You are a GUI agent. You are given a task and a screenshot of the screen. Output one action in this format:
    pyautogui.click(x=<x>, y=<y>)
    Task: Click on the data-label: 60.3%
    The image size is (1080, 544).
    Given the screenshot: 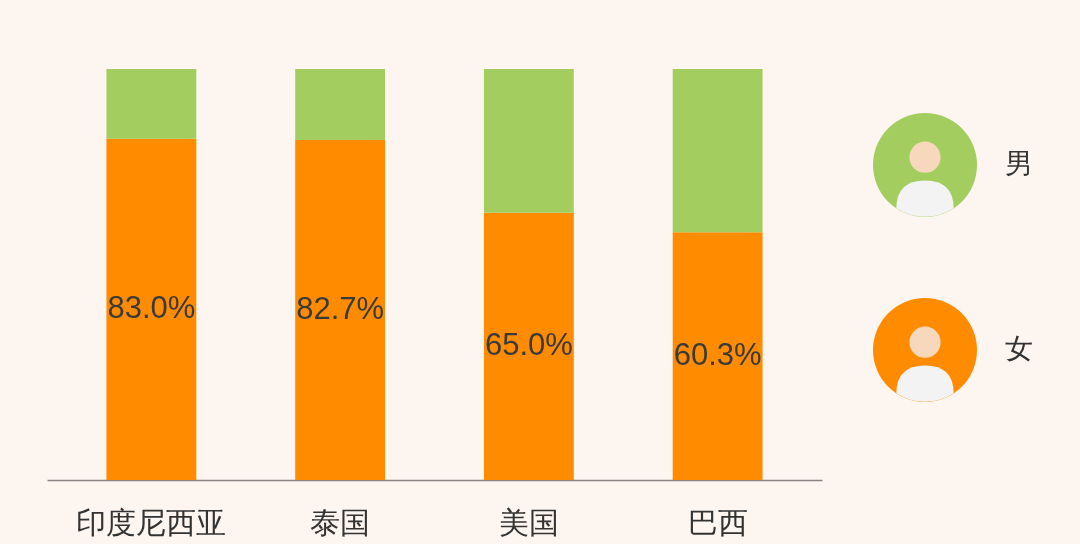 What is the action you would take?
    pyautogui.click(x=717, y=355)
    